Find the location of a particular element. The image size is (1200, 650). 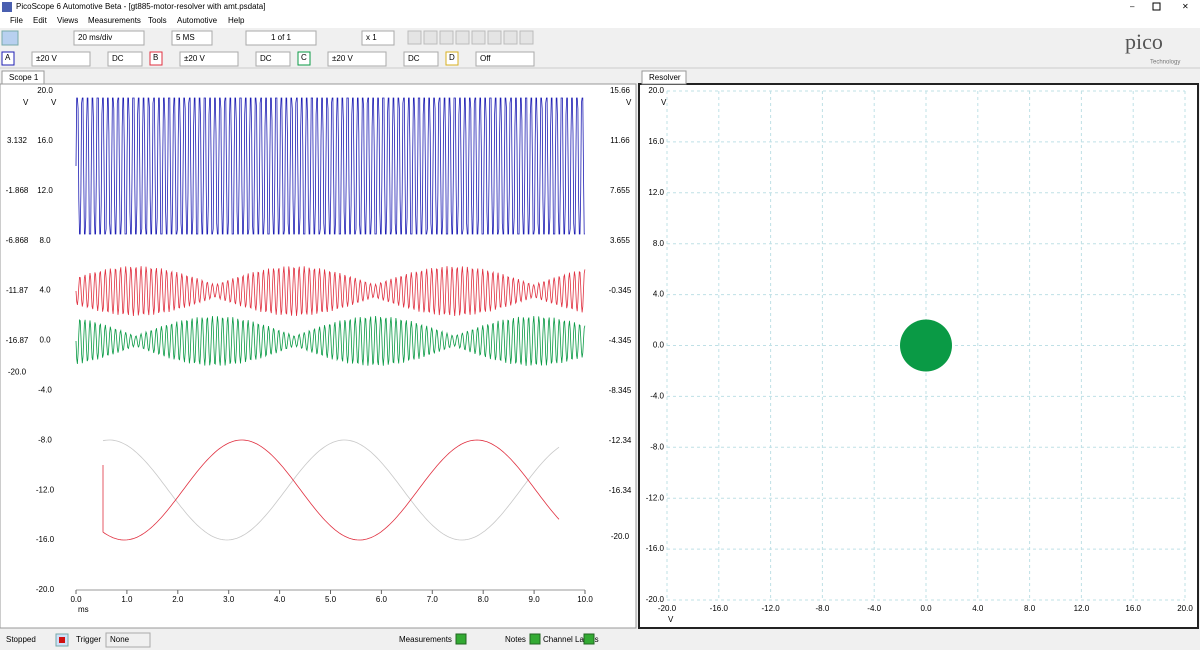

x-tick-label: 7.0 is located at coordinates (433, 599).